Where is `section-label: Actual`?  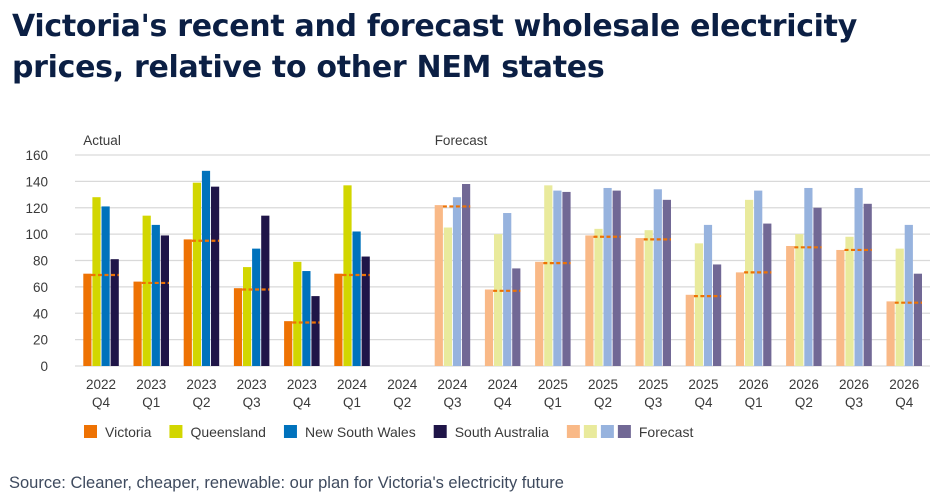
section-label: Actual is located at coordinates (102, 140).